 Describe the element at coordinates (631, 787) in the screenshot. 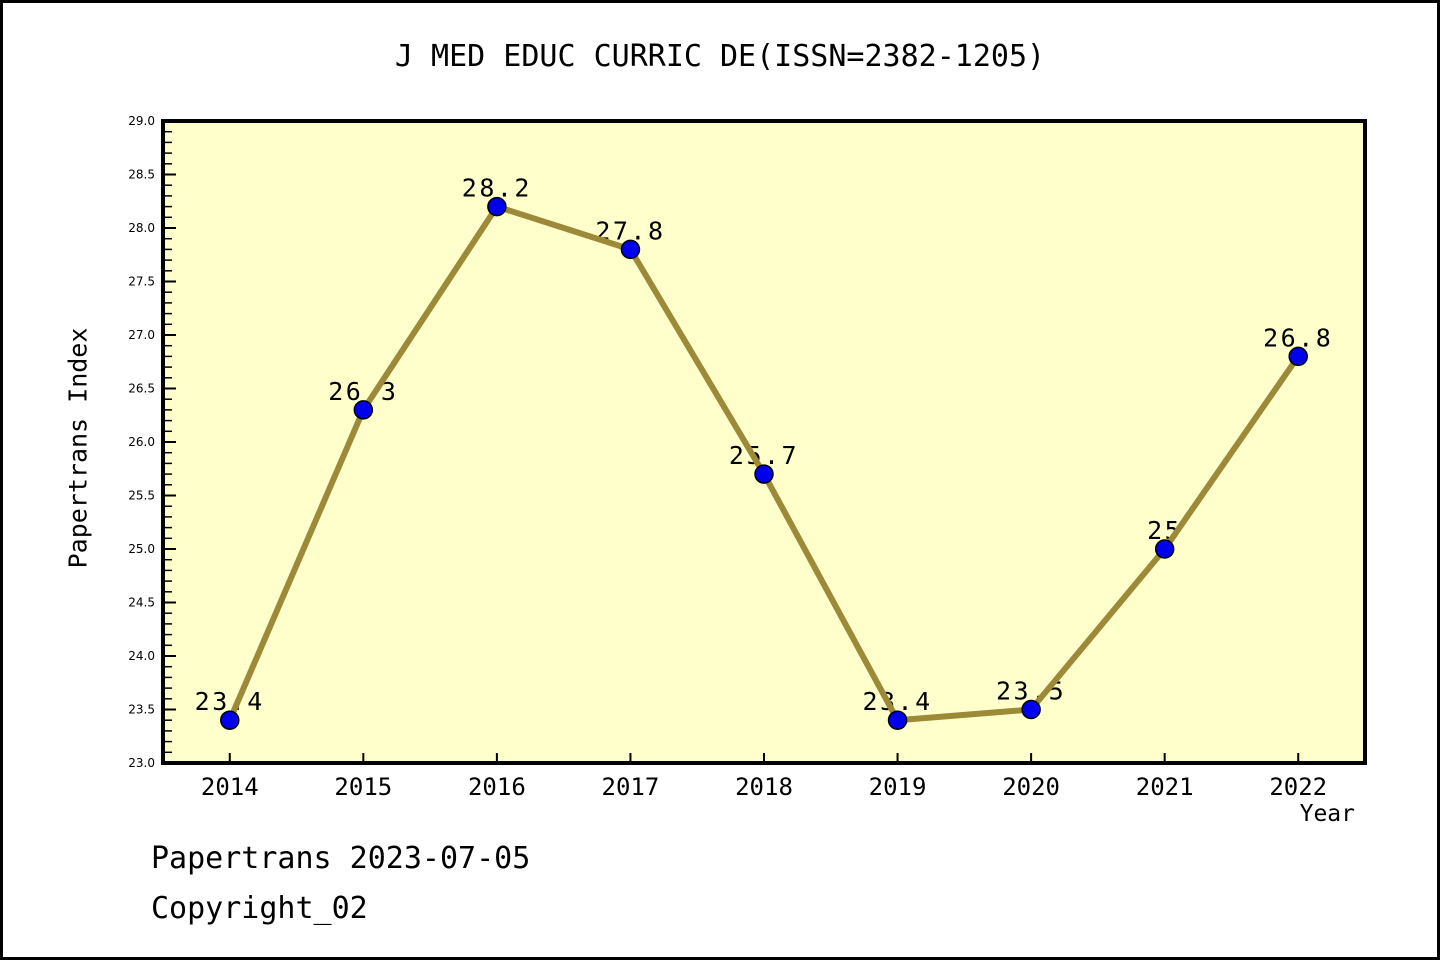

I see `x-tick-label: 2017` at that location.